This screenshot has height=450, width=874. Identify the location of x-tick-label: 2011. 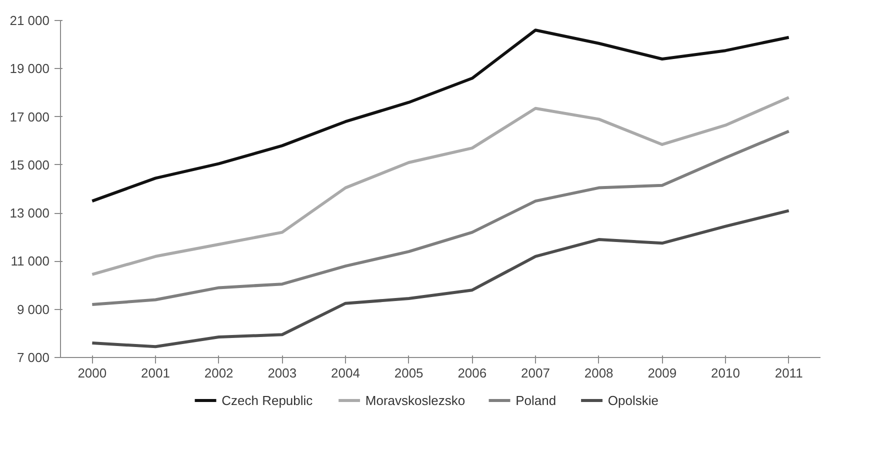
(788, 373).